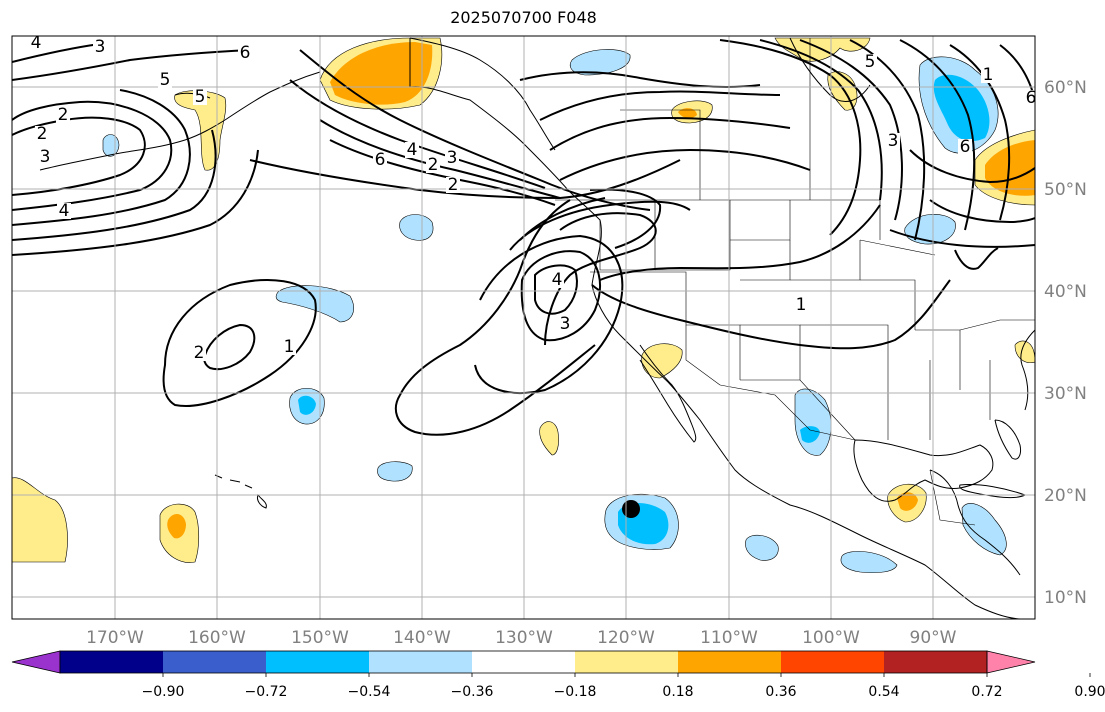  I want to click on anomaly-blue-ep2, so click(869, 562).